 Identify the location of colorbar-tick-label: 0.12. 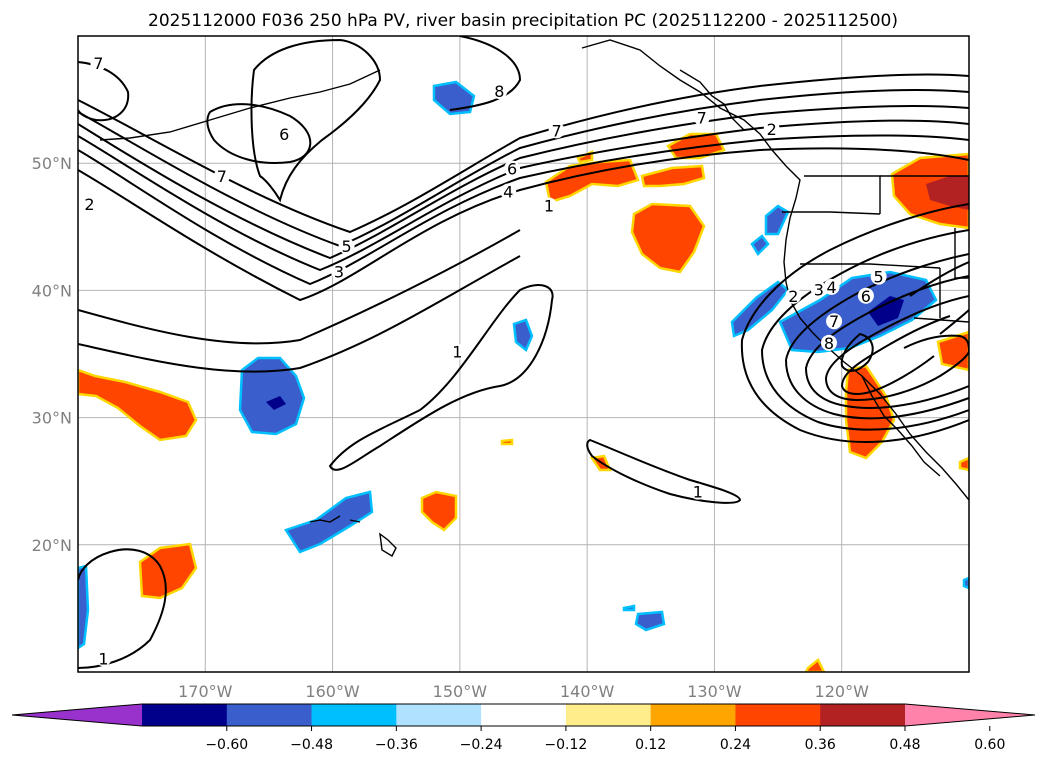
(650, 745).